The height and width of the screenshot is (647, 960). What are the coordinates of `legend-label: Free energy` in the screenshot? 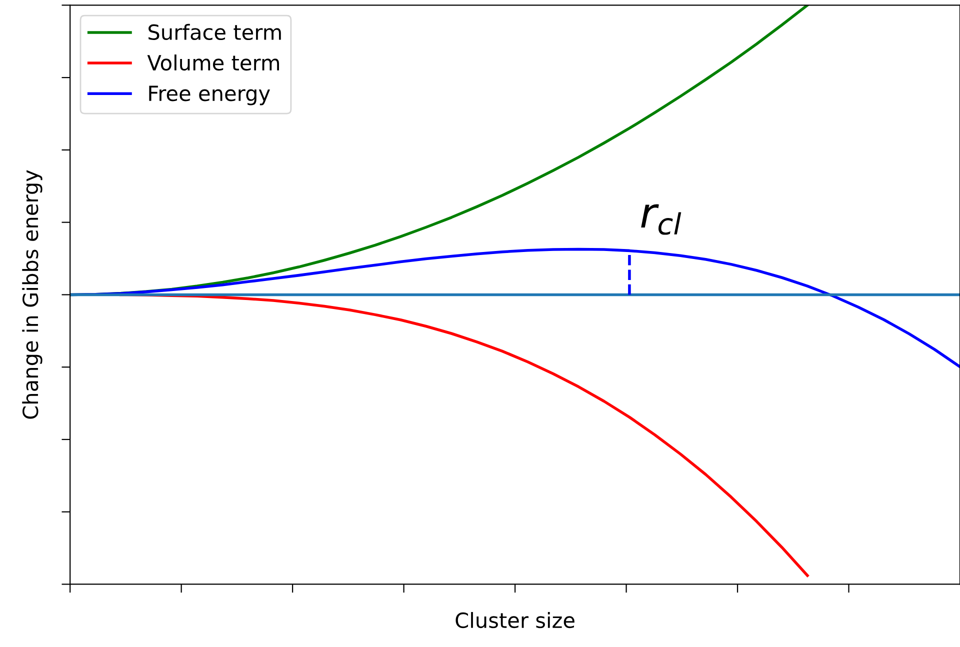 It's located at (209, 96).